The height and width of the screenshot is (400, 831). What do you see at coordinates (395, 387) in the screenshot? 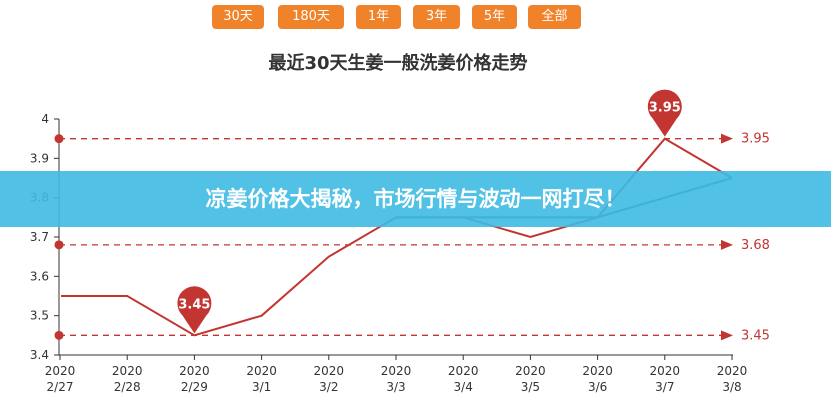
I see `x-tick-label-date: 3/3` at bounding box center [395, 387].